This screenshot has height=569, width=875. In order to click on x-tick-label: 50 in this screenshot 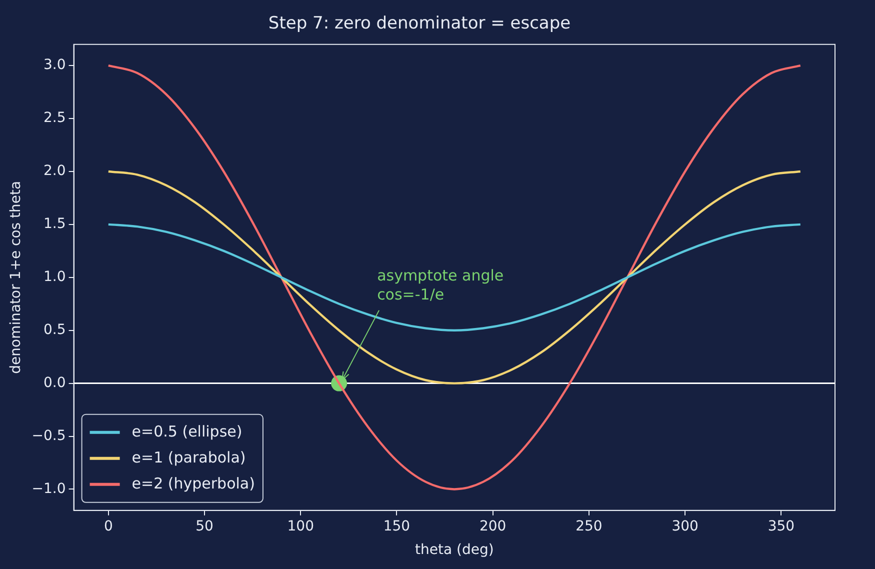, I will do `click(205, 526)`.